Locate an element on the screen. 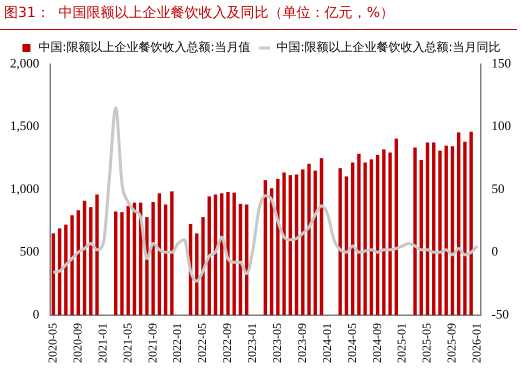 This screenshot has width=521, height=389. chart-title: 图31： 中国限额以上企业餐饮收入及同比（单位：亿元，%） is located at coordinates (199, 13).